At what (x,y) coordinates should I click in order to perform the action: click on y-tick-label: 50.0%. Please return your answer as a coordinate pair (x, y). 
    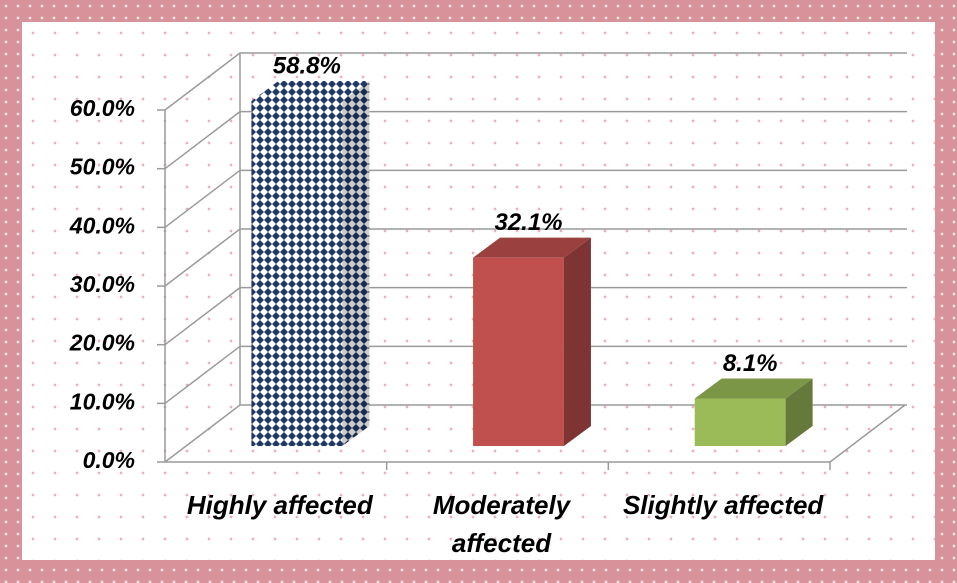
    Looking at the image, I should click on (102, 167).